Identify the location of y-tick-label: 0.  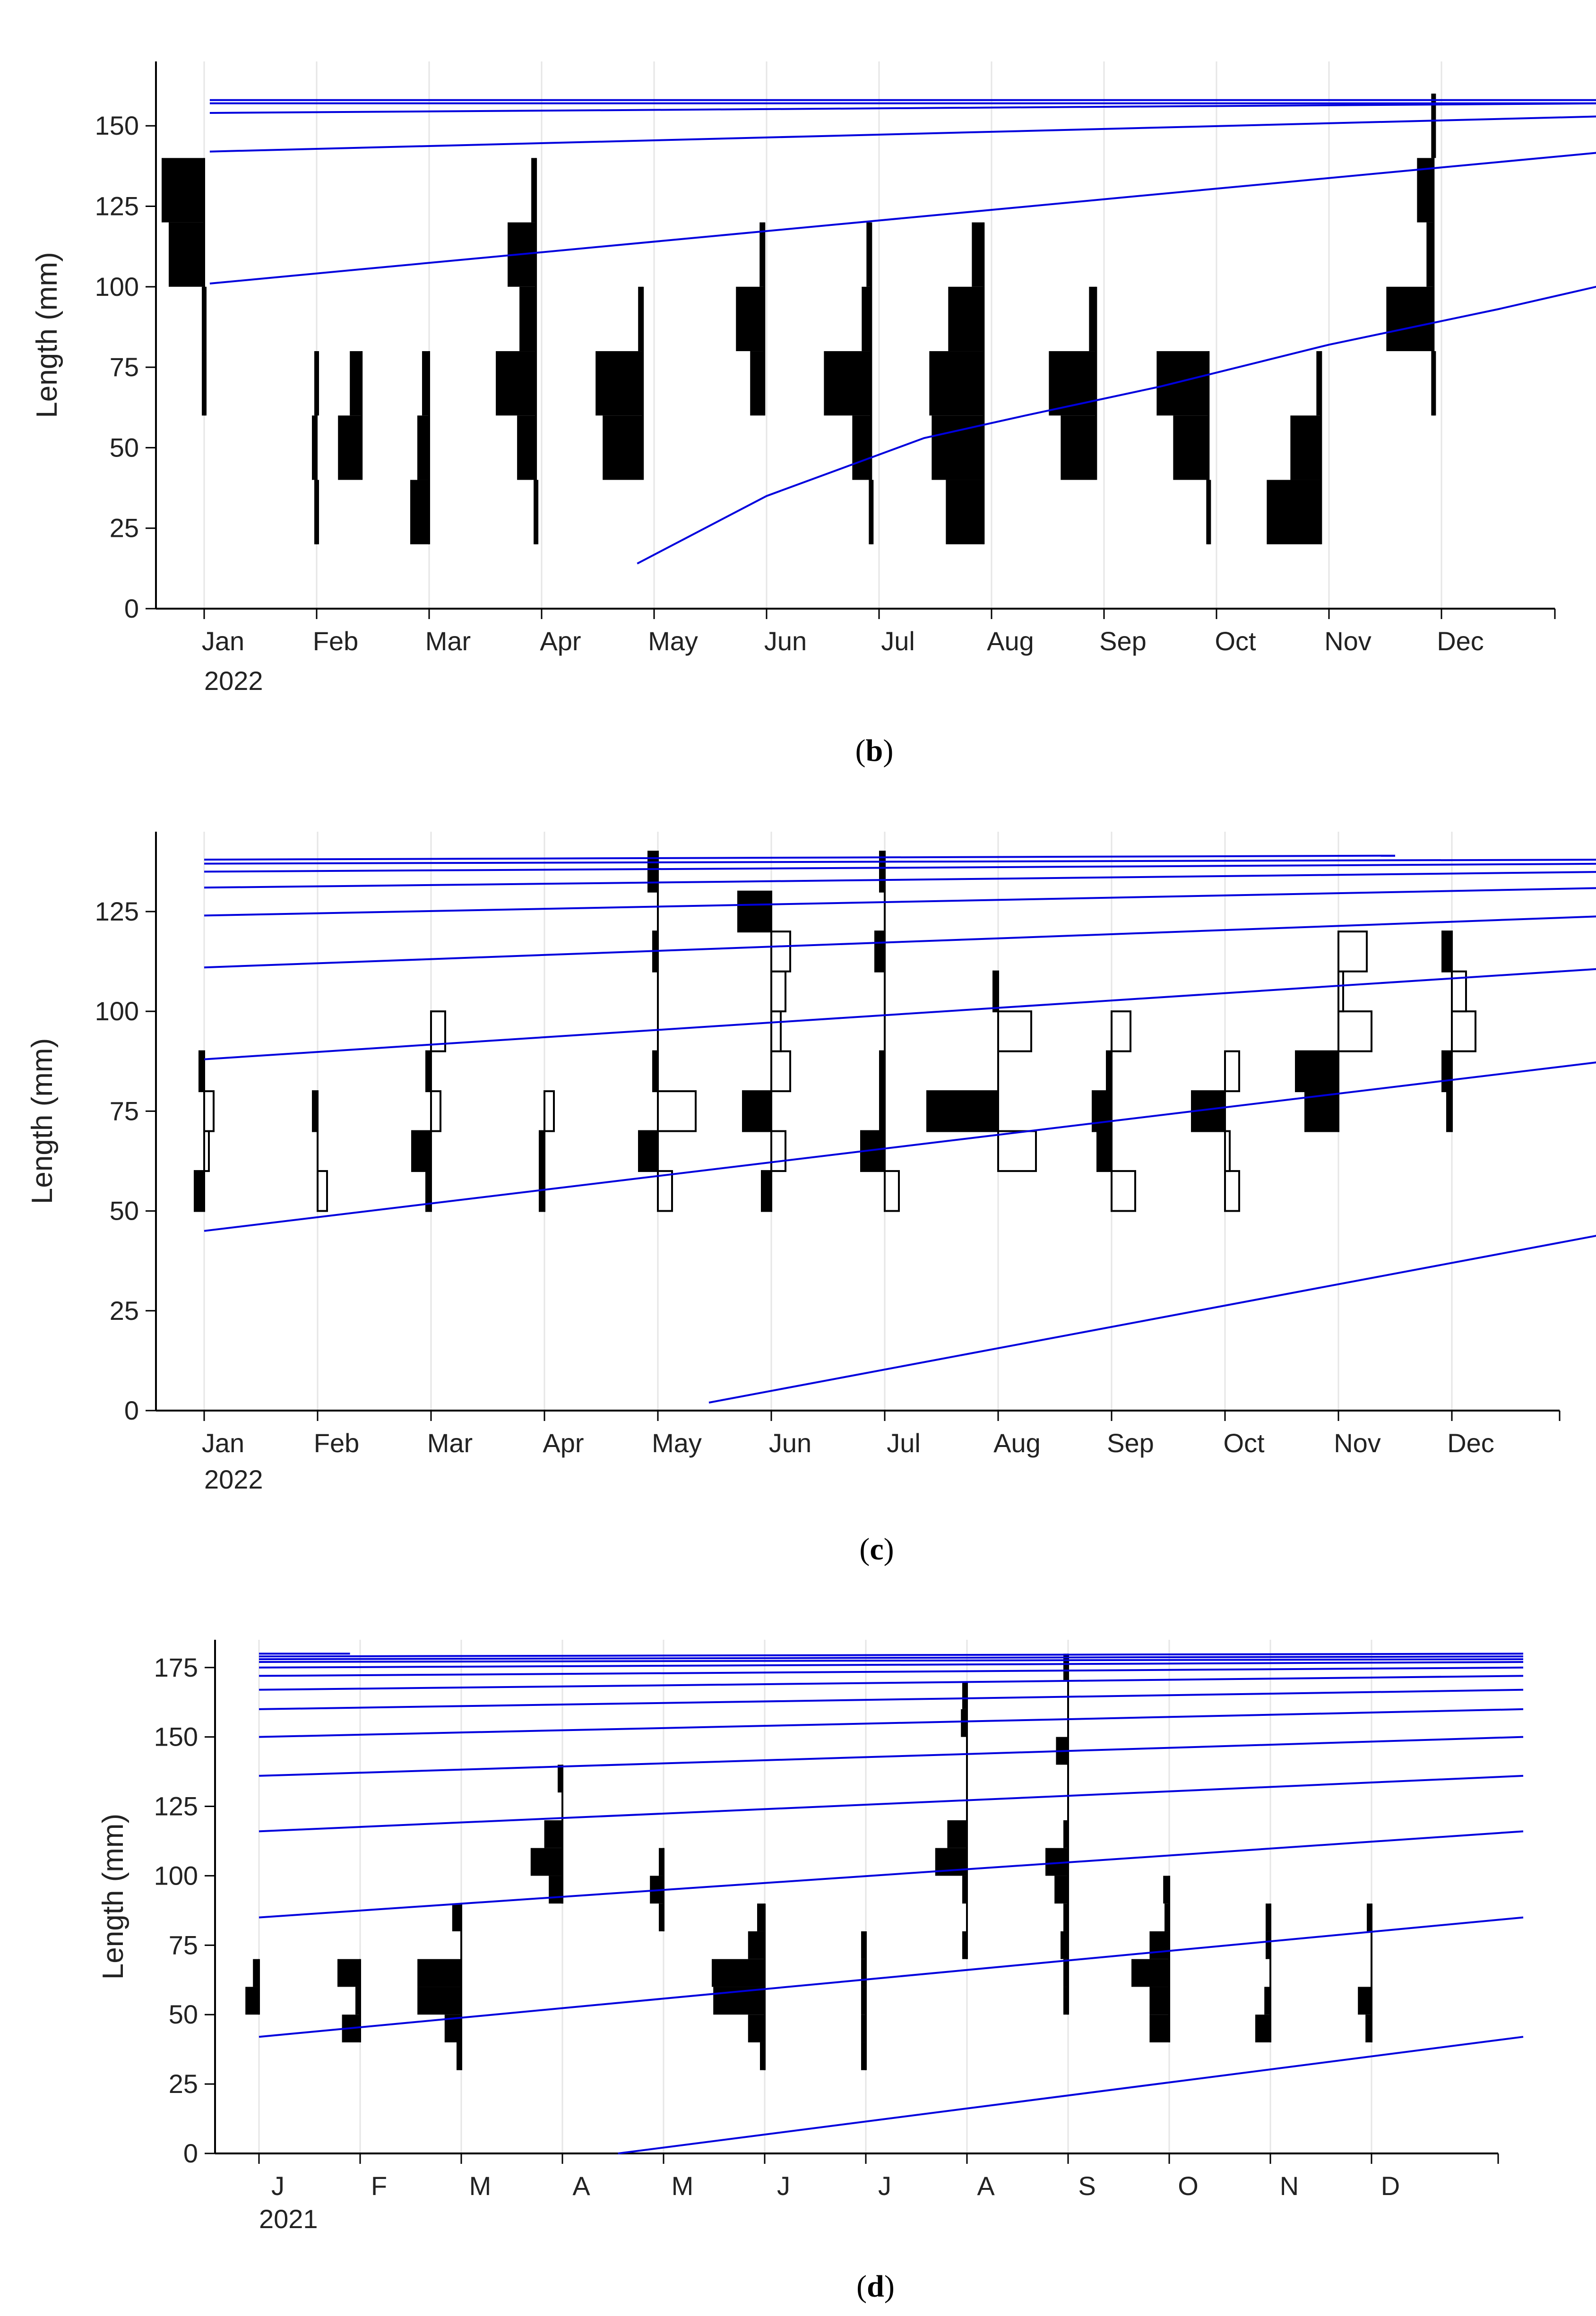
(190, 2153).